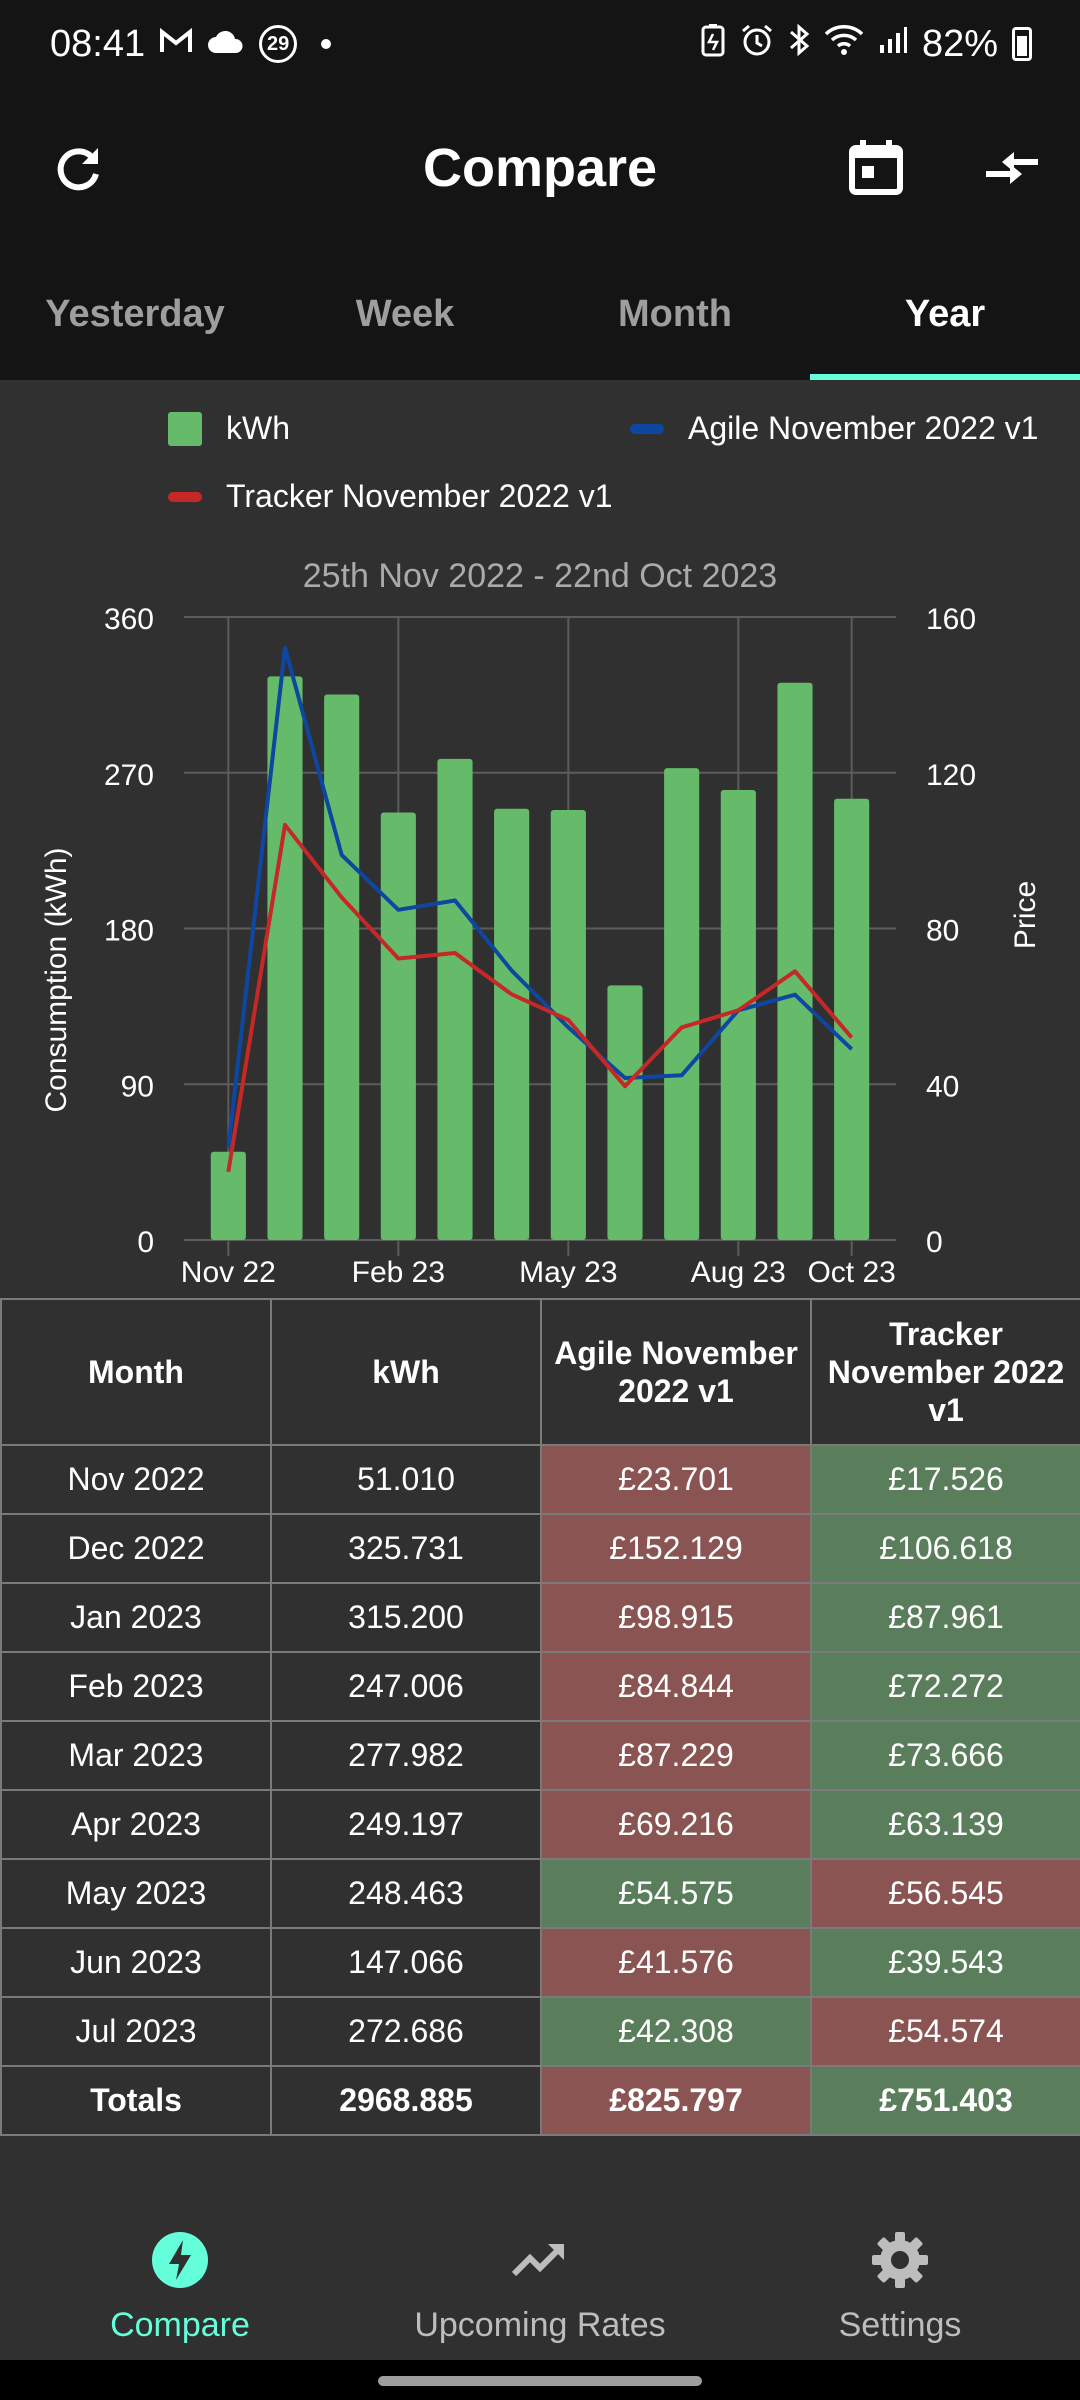 Image resolution: width=1080 pixels, height=2400 pixels. What do you see at coordinates (676, 1893) in the screenshot?
I see `cell-agile-cost: £54.575` at bounding box center [676, 1893].